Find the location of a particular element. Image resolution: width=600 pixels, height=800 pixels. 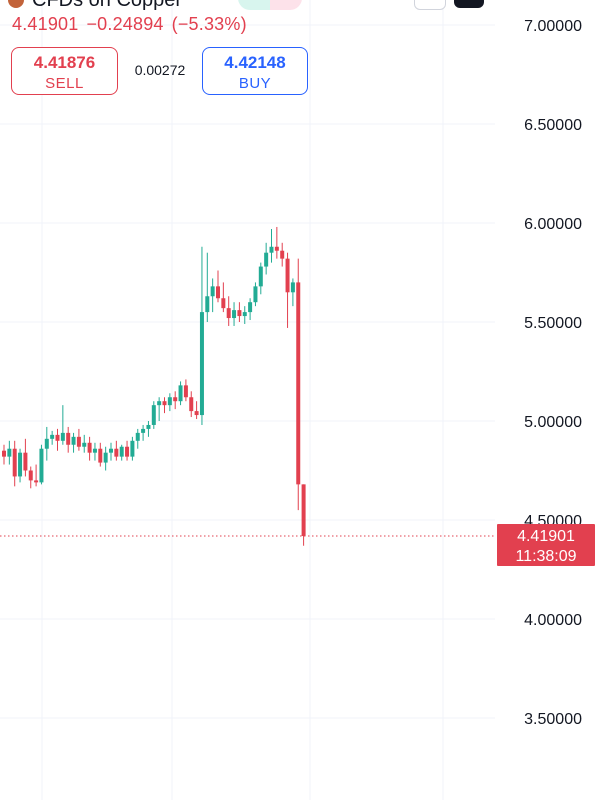

copper-symbol-icon is located at coordinates (16, 4).